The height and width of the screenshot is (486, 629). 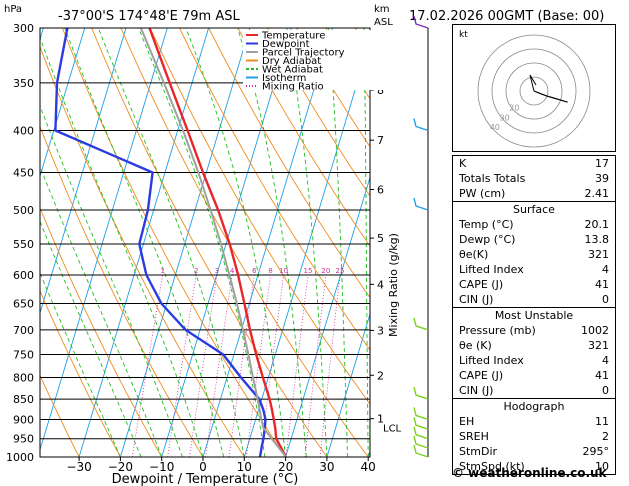 What do you see at coordinates (534, 269) in the screenshot?
I see `surface-row: Lifted Index 4` at bounding box center [534, 269].